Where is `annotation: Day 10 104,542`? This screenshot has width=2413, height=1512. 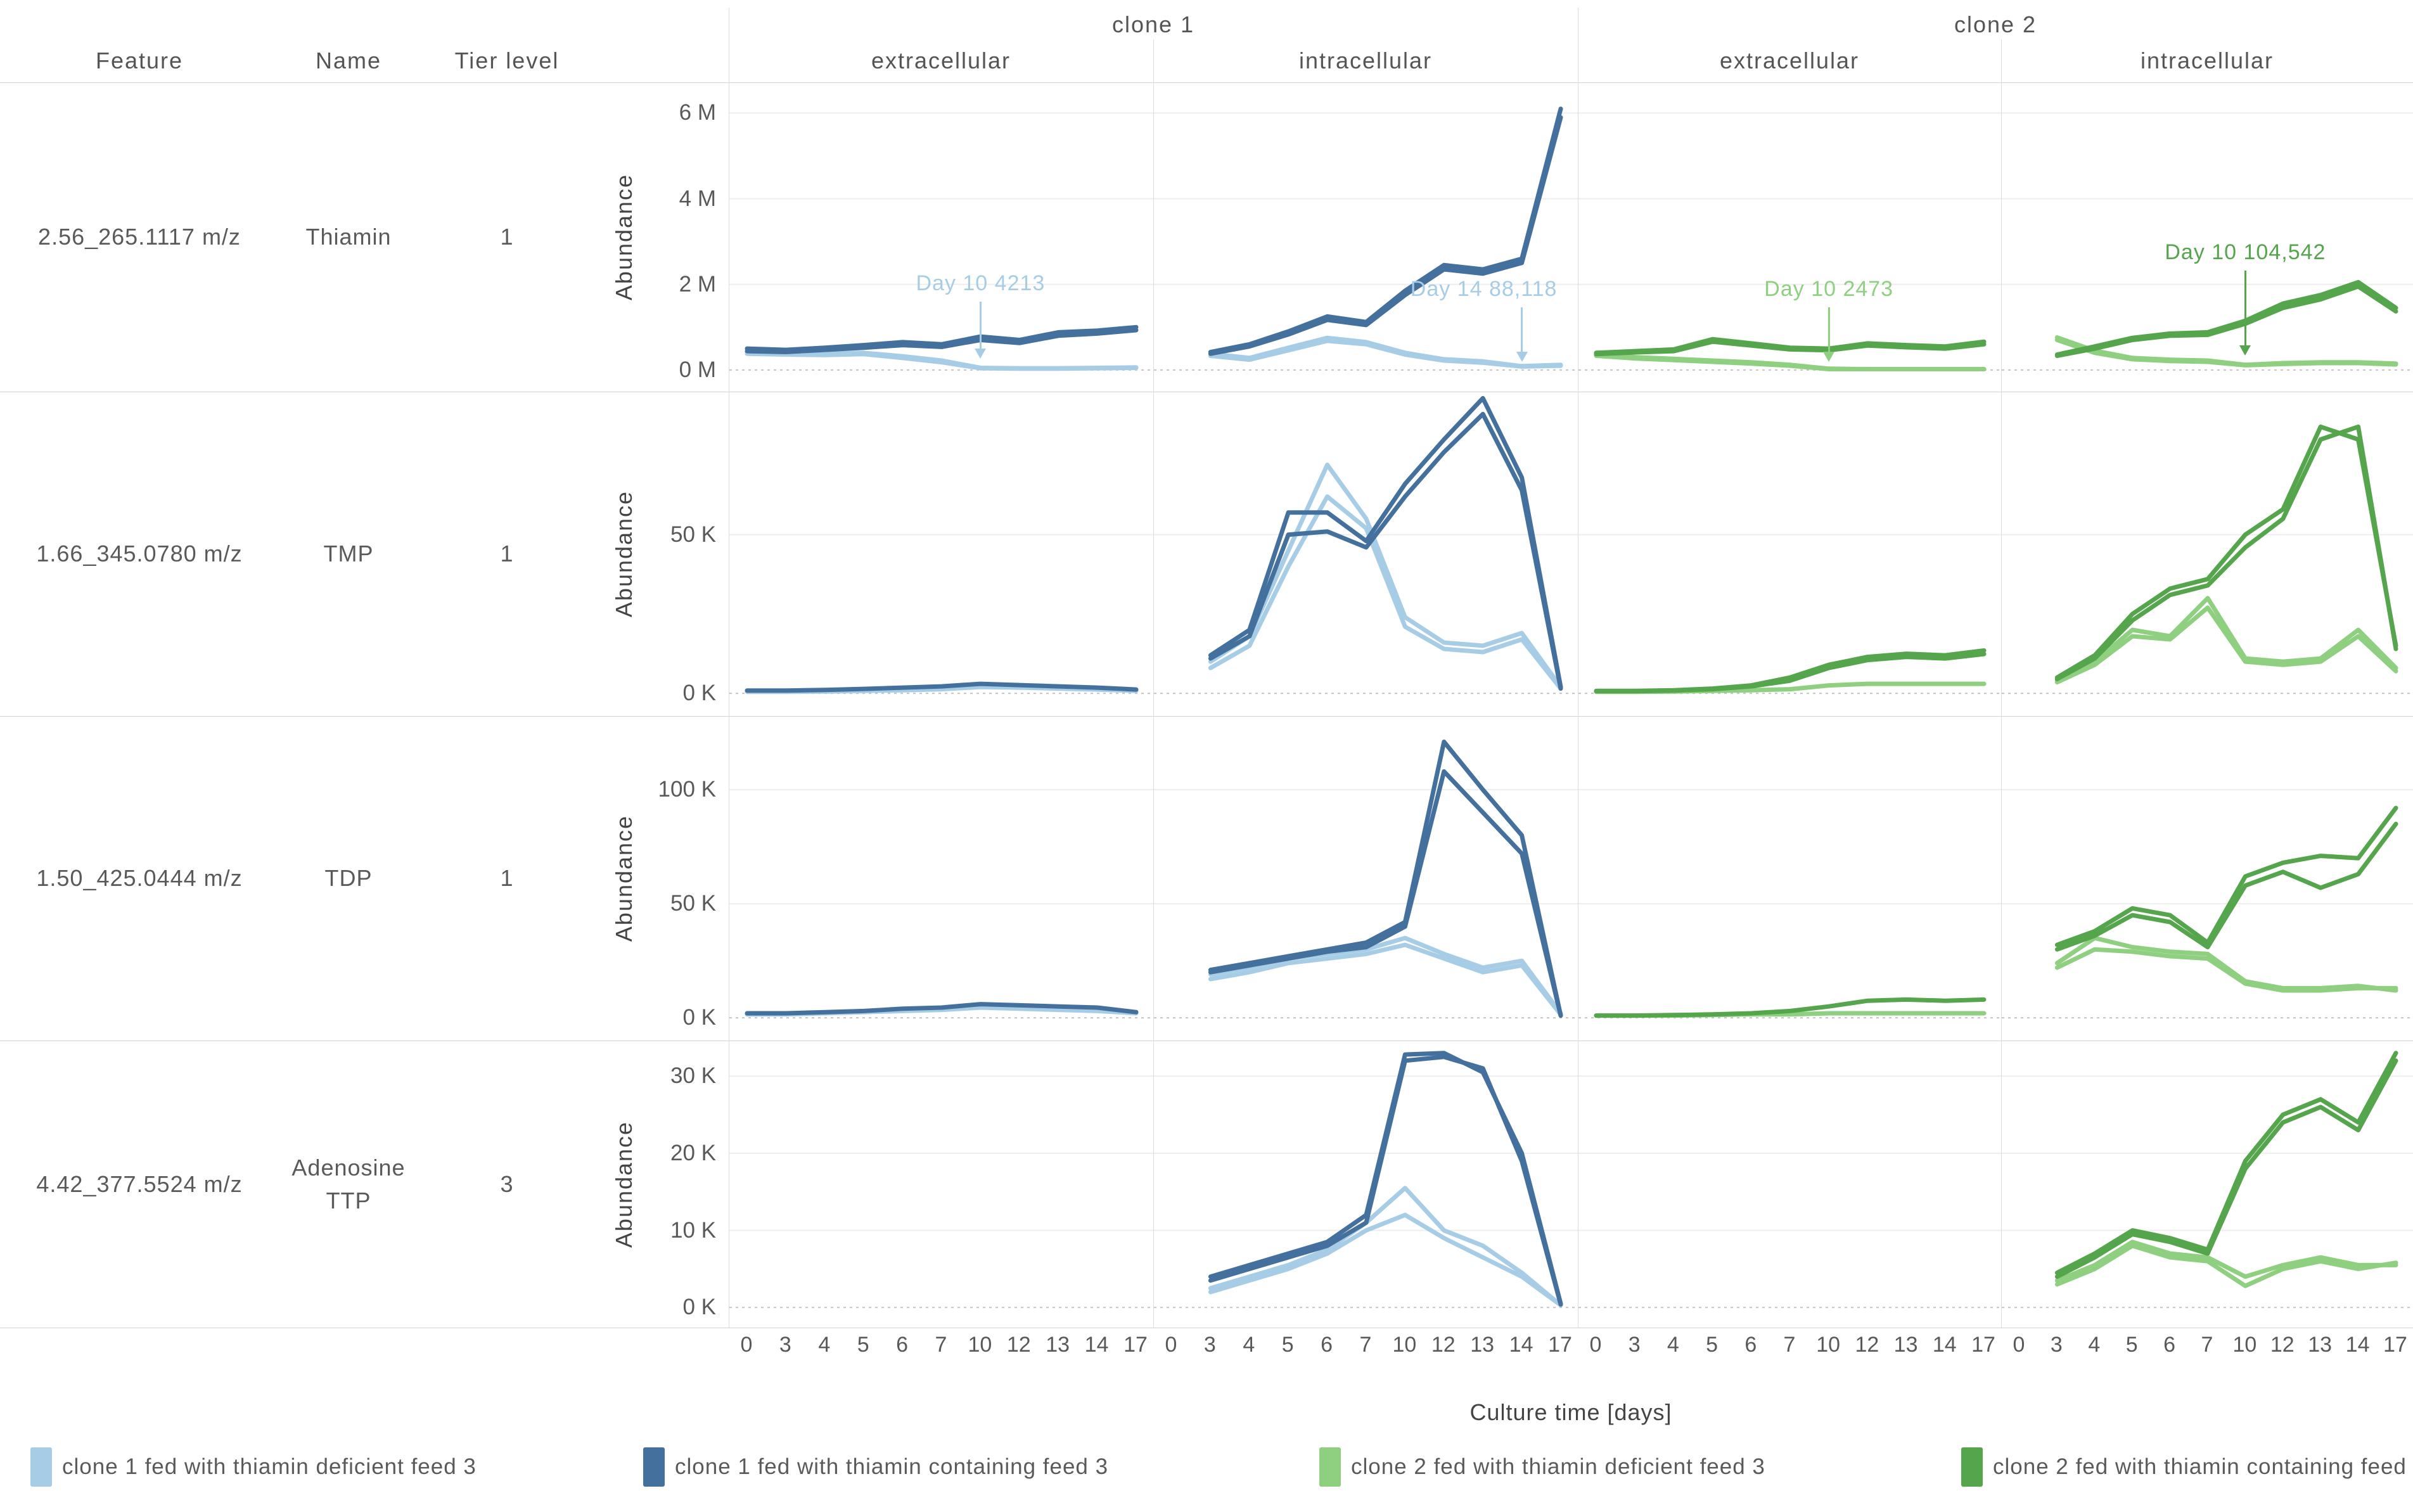
annotation: Day 10 104,542 is located at coordinates (2245, 252).